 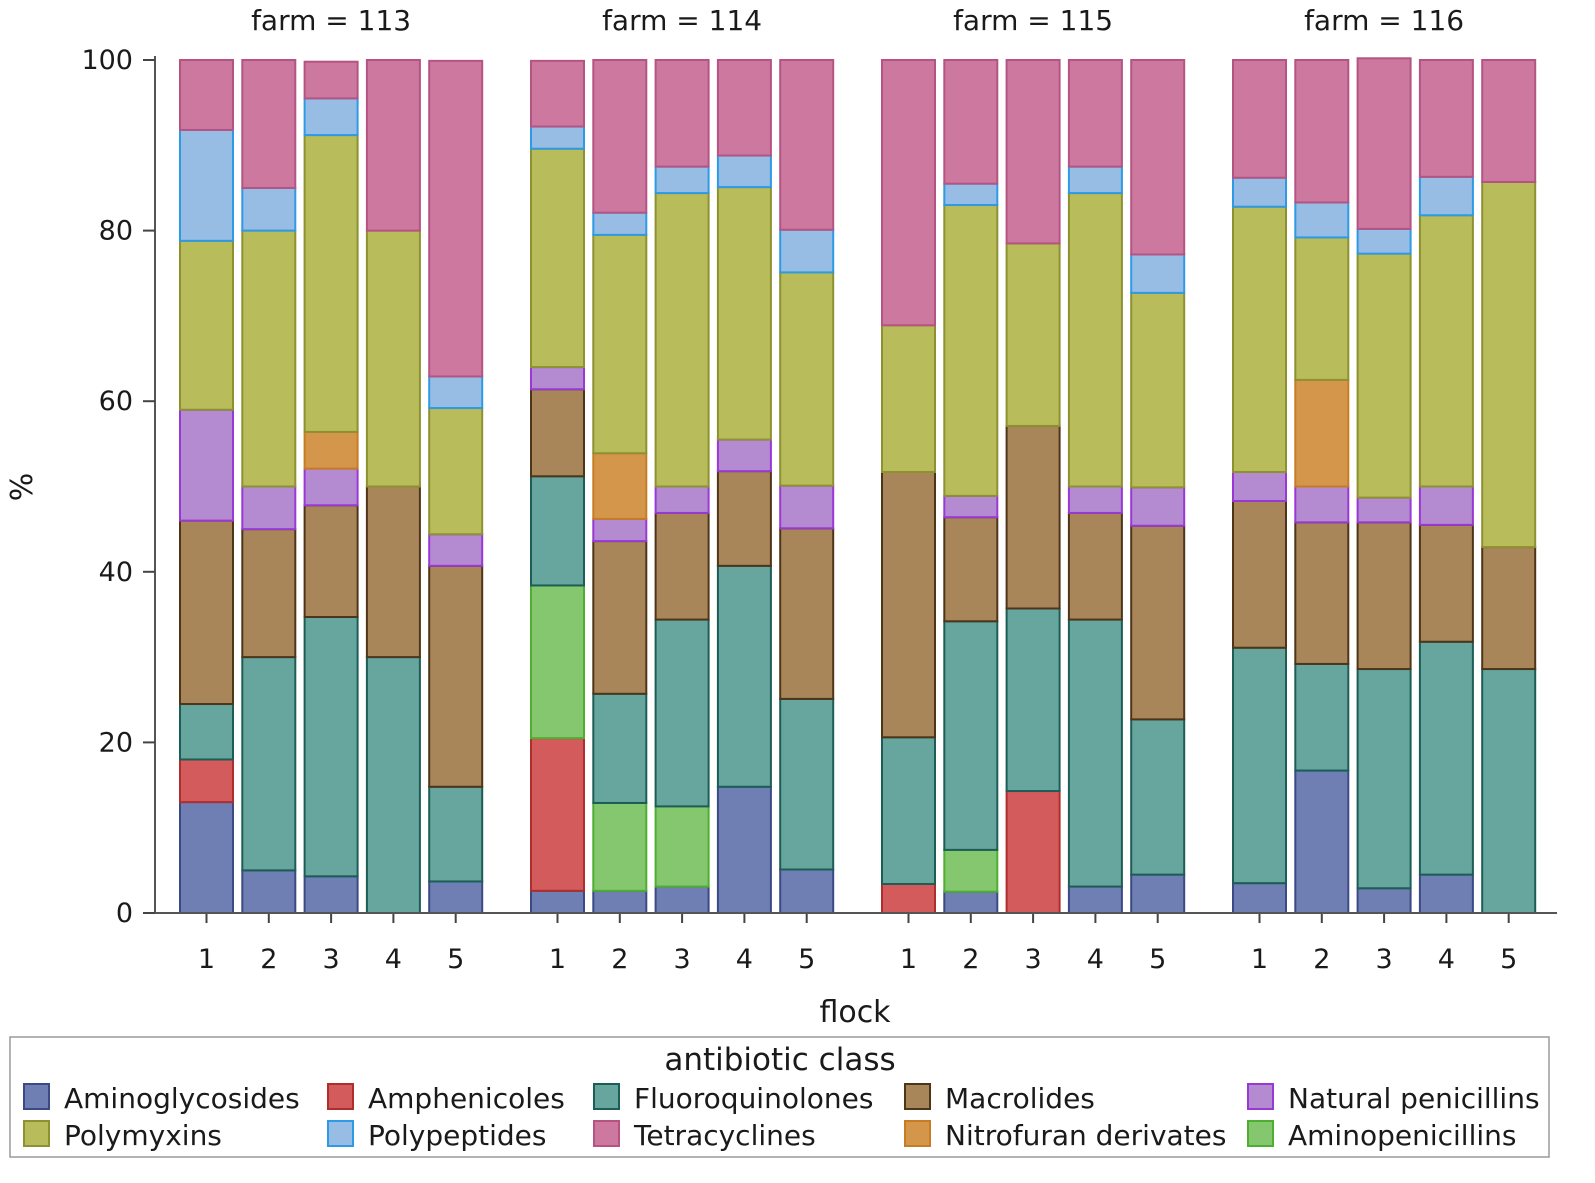 What do you see at coordinates (682, 20) in the screenshot?
I see `facet-title-farm-114: farm = 114` at bounding box center [682, 20].